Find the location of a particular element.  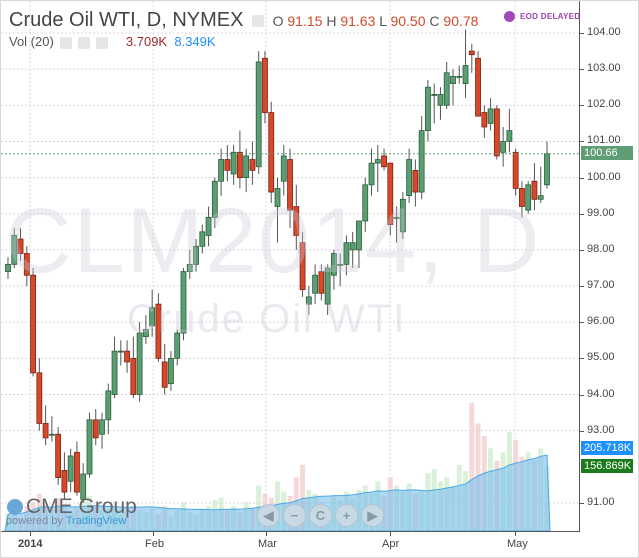

volume-tag: 156.869K is located at coordinates (607, 466).